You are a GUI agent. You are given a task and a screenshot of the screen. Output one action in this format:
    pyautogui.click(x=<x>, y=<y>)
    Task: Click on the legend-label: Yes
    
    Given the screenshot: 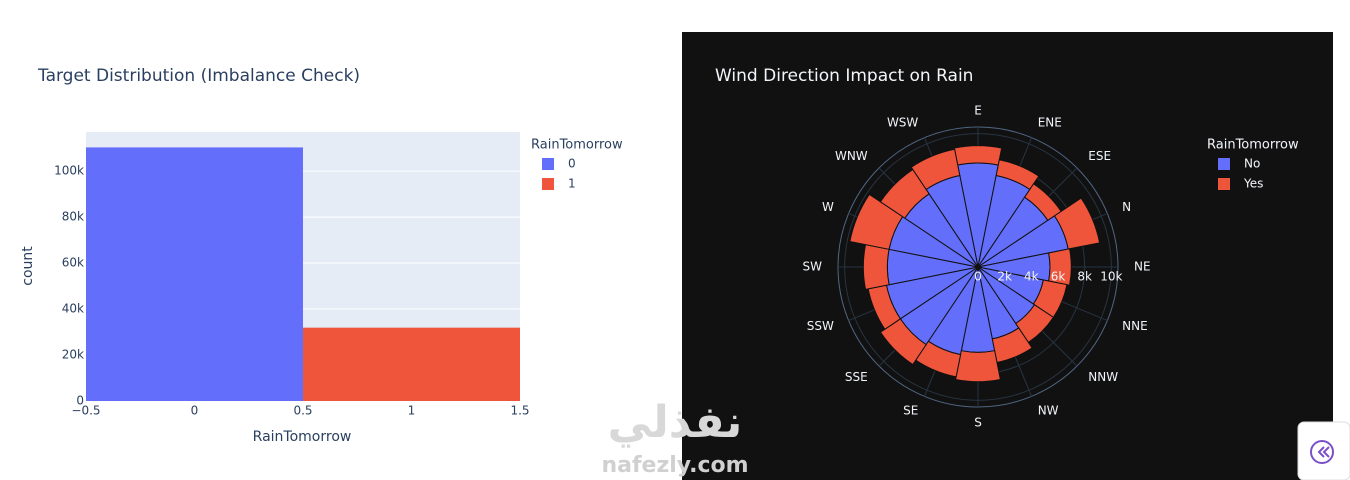 What is the action you would take?
    pyautogui.click(x=1253, y=184)
    